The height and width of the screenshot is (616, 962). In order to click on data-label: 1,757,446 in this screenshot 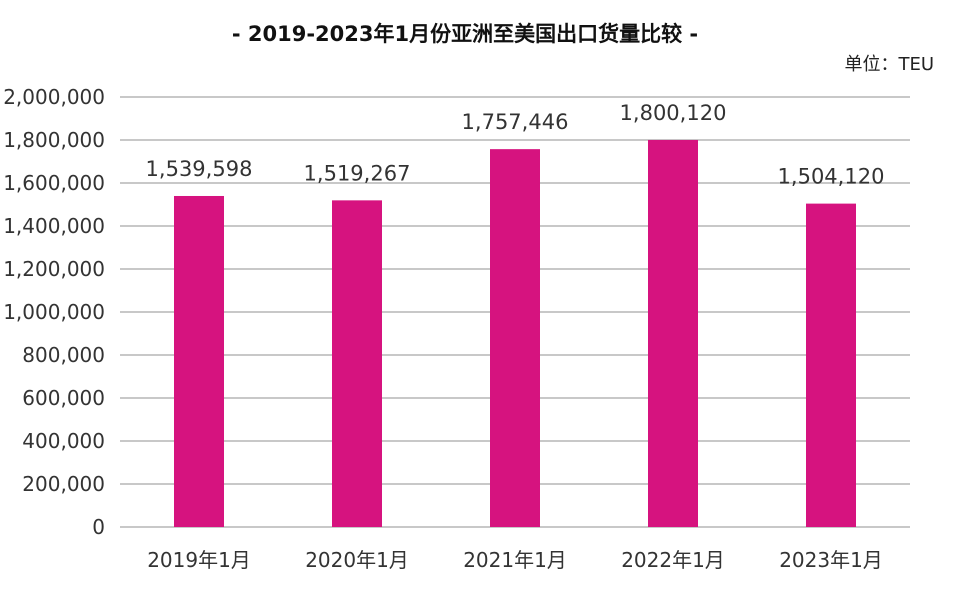, I will do `click(515, 122)`.